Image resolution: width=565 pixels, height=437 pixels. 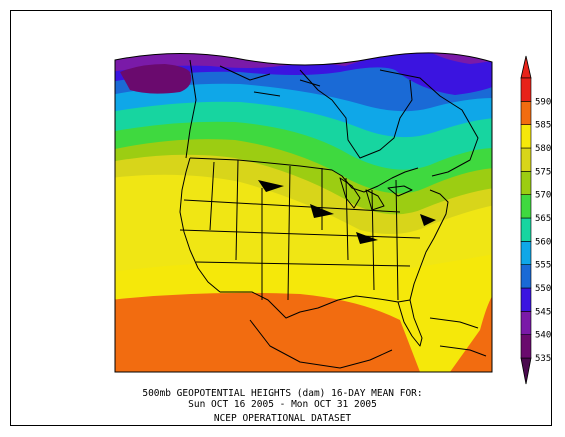 I want to click on colorbar-label: 535, so click(x=543, y=359).